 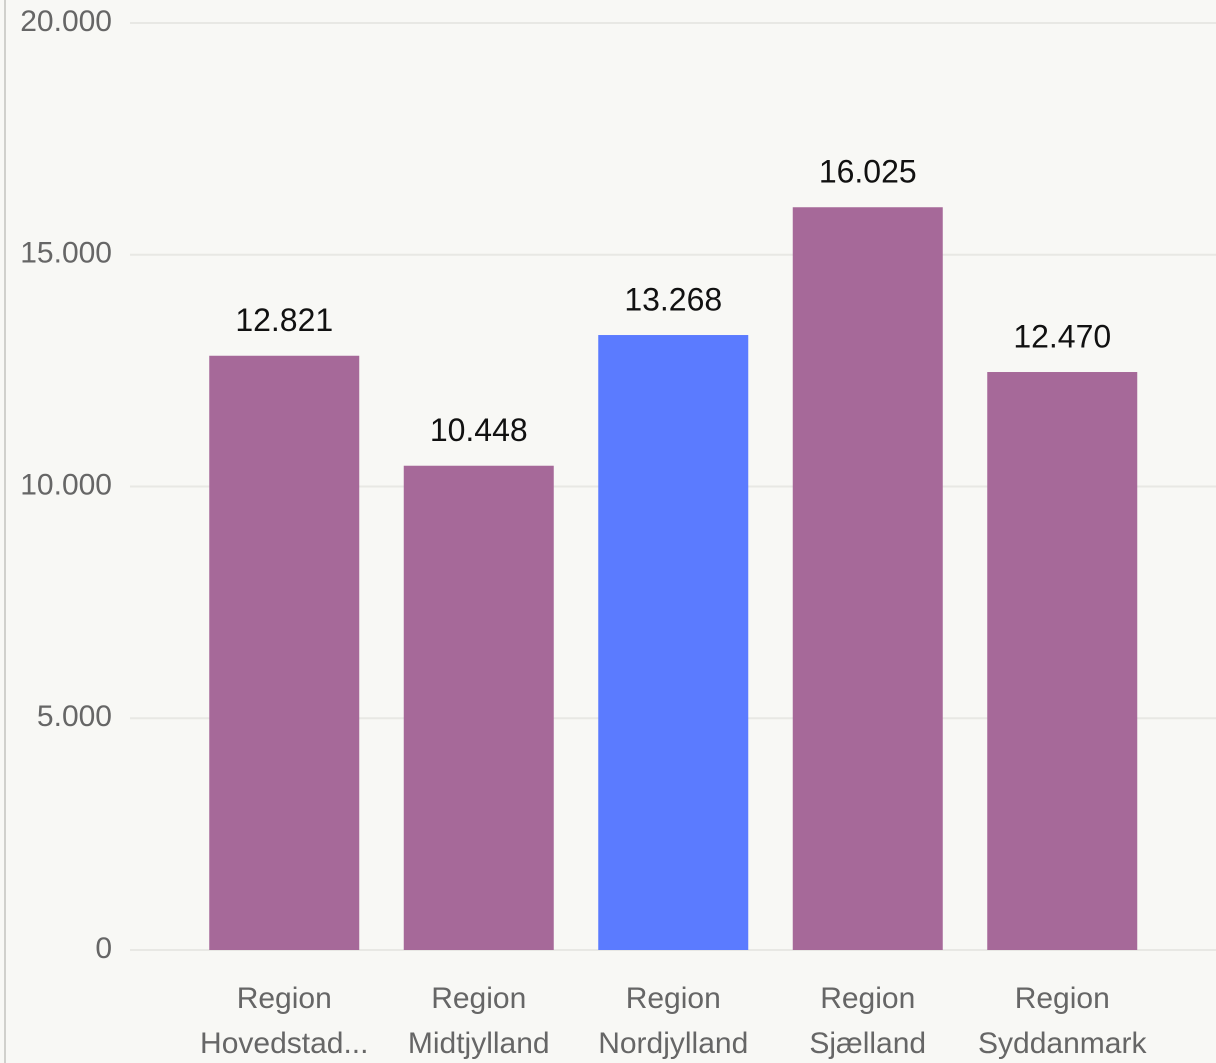 What do you see at coordinates (103, 948) in the screenshot?
I see `y-tick-label: 0` at bounding box center [103, 948].